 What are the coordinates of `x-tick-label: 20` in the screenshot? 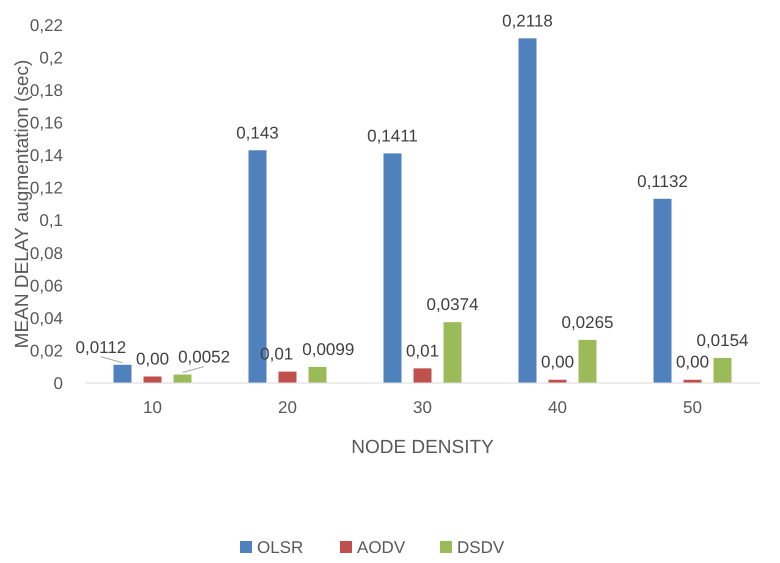 It's located at (287, 407).